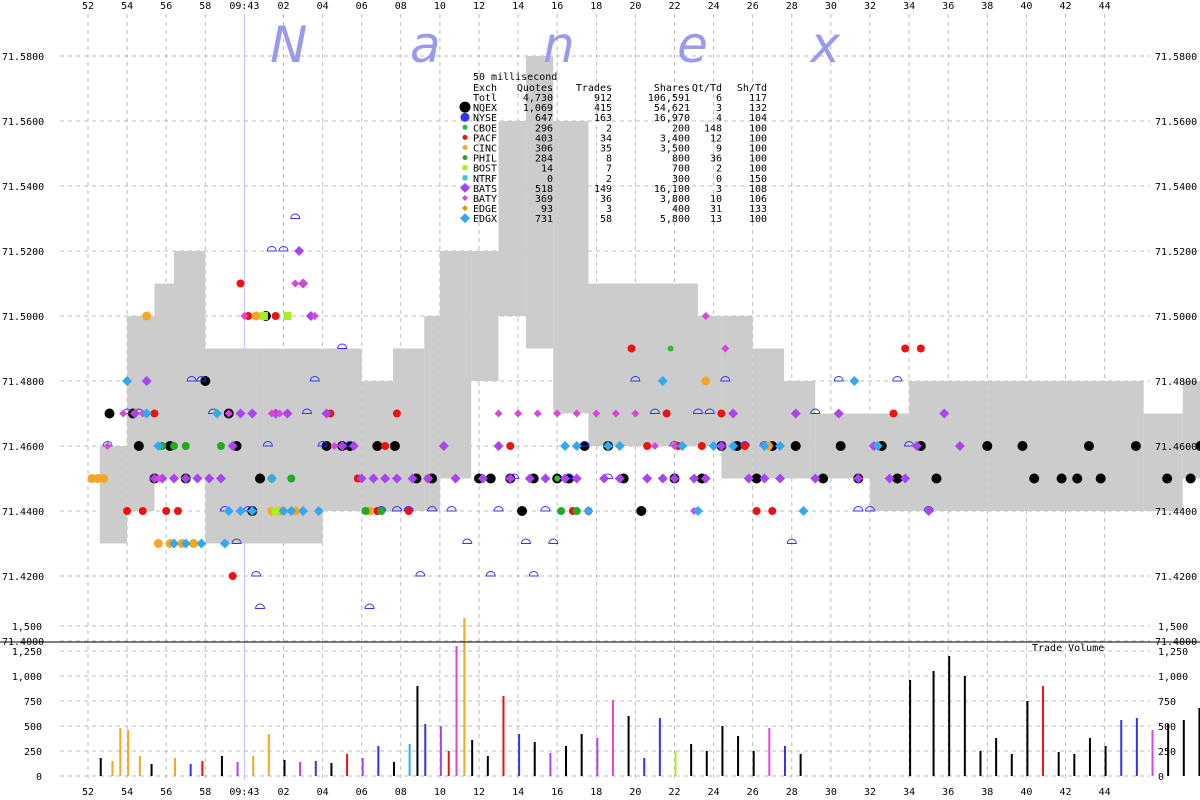 This screenshot has height=800, width=1200. What do you see at coordinates (792, 792) in the screenshot?
I see `time-axis-bottom-label: 28` at bounding box center [792, 792].